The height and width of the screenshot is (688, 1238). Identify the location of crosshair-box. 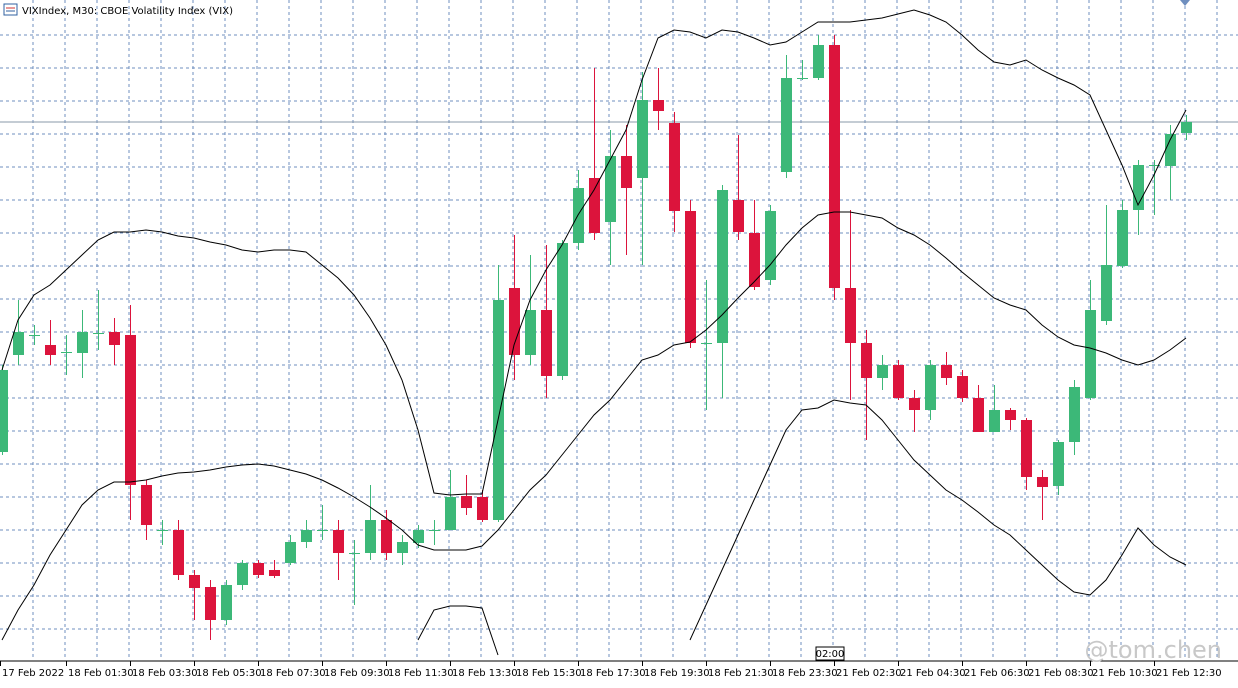
(830, 653).